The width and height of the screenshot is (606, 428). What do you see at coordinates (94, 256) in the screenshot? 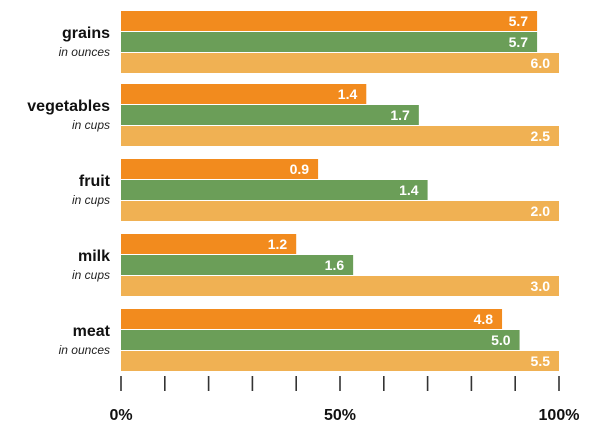
I see `category-label-milk: milk` at bounding box center [94, 256].